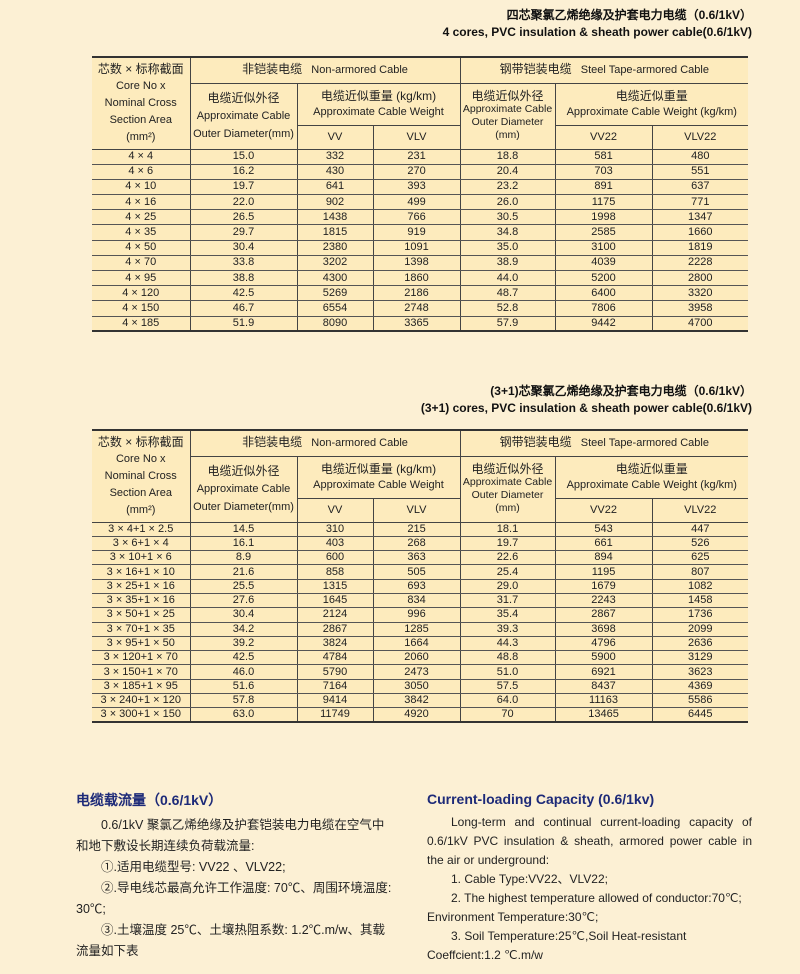 The height and width of the screenshot is (974, 800). What do you see at coordinates (604, 443) in the screenshot?
I see `armored-header: 钢带铠装电缆 Steel Tape-armored Cable` at bounding box center [604, 443].